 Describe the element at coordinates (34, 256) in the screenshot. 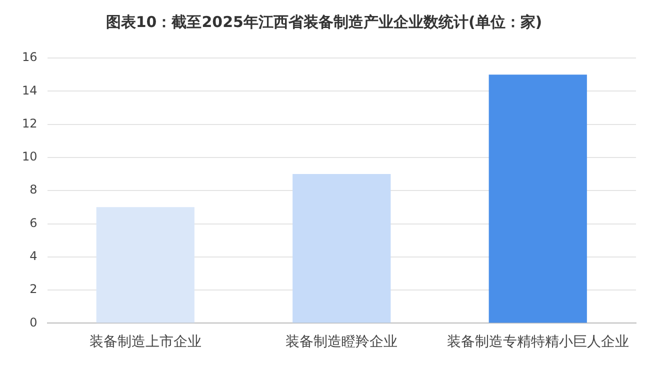

I see `y-tick-label: 4` at that location.